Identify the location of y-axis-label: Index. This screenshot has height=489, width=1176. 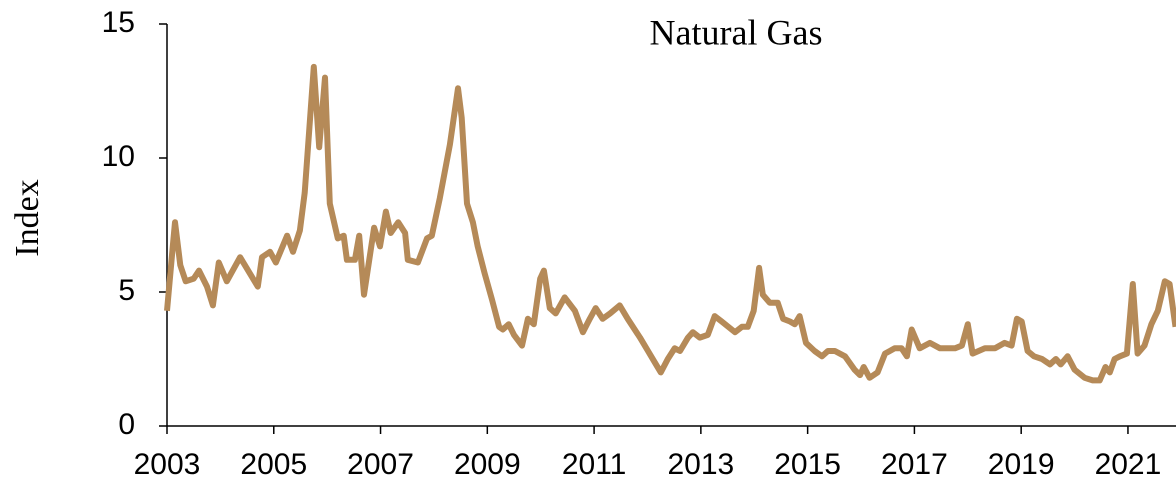
(27, 217).